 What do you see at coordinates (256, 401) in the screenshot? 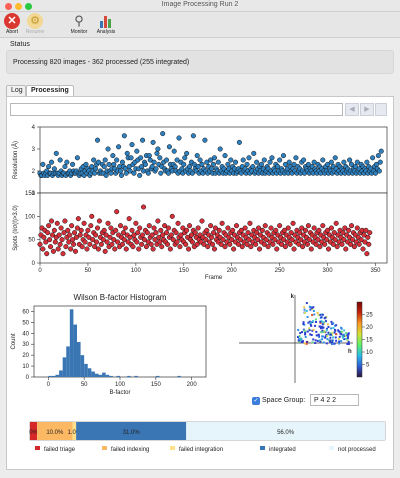
I see `space-group-checkbox: ✓` at bounding box center [256, 401].